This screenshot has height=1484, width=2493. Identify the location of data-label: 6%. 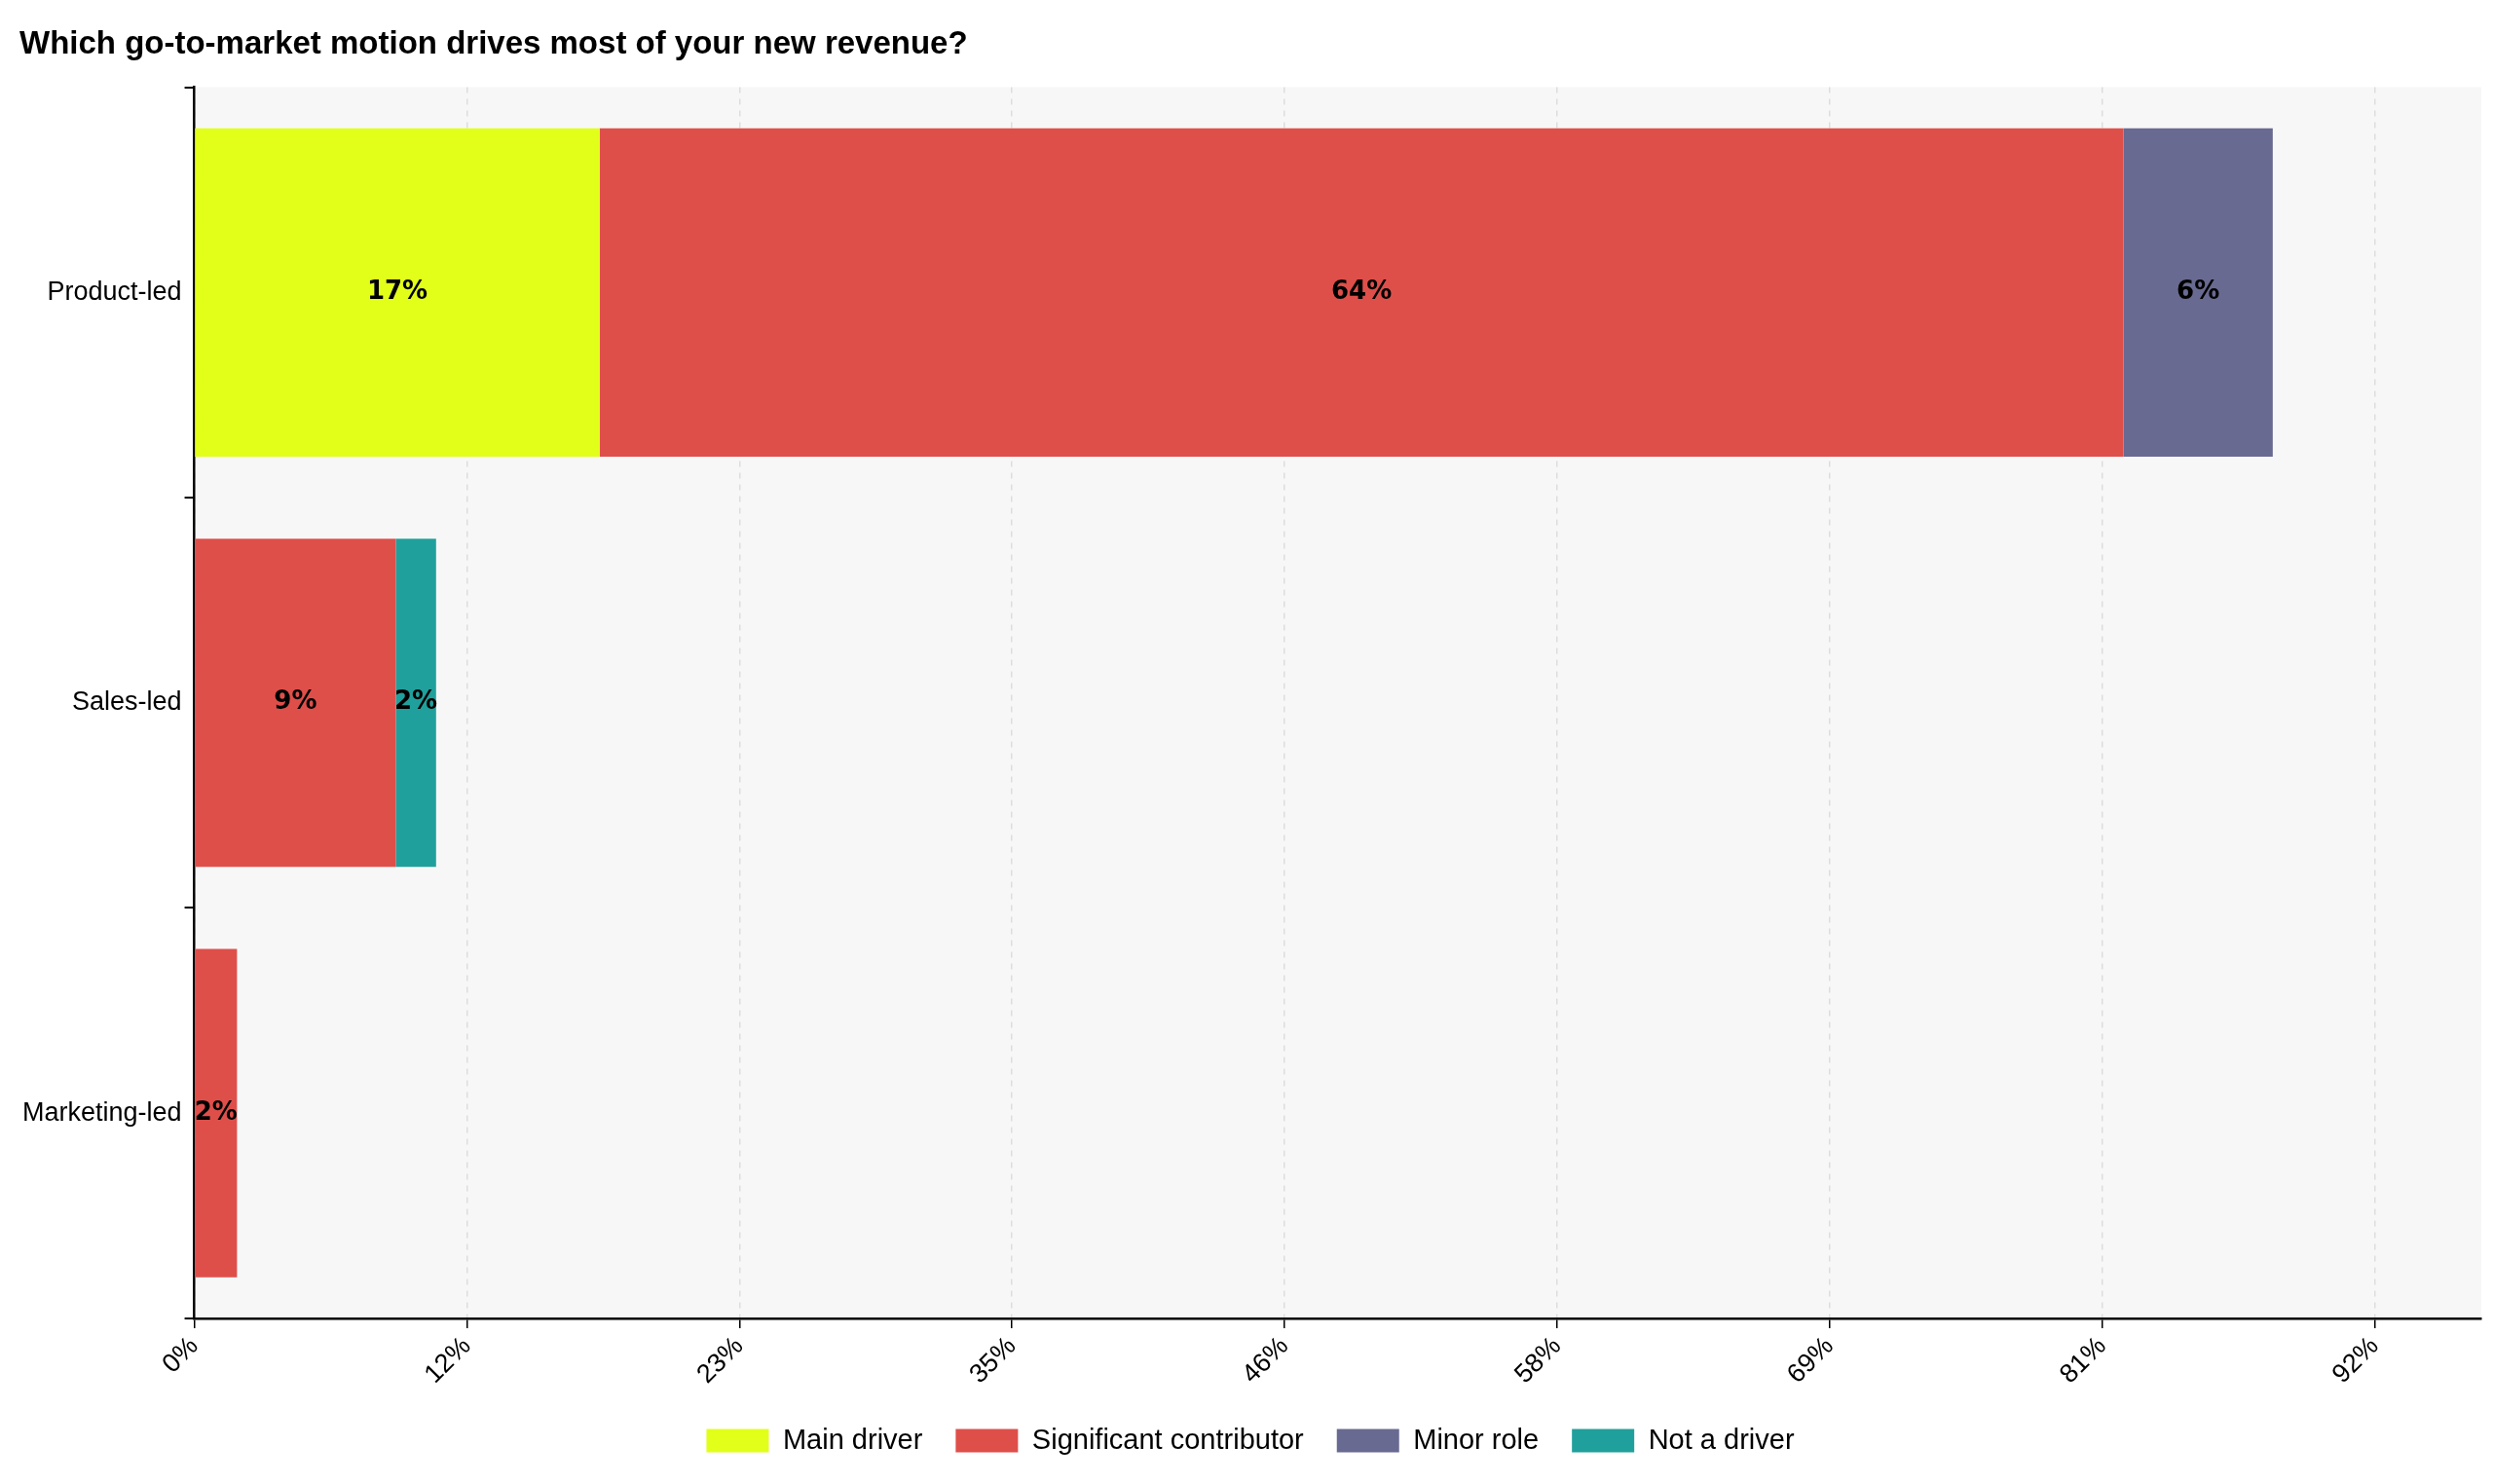
(2199, 291).